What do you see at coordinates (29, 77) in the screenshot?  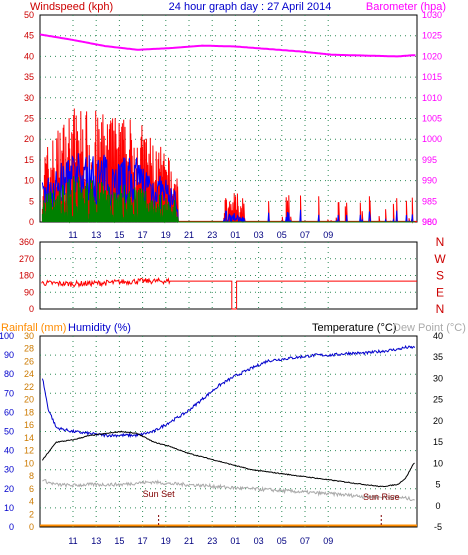 I see `wind-speed-tick-label: 35` at bounding box center [29, 77].